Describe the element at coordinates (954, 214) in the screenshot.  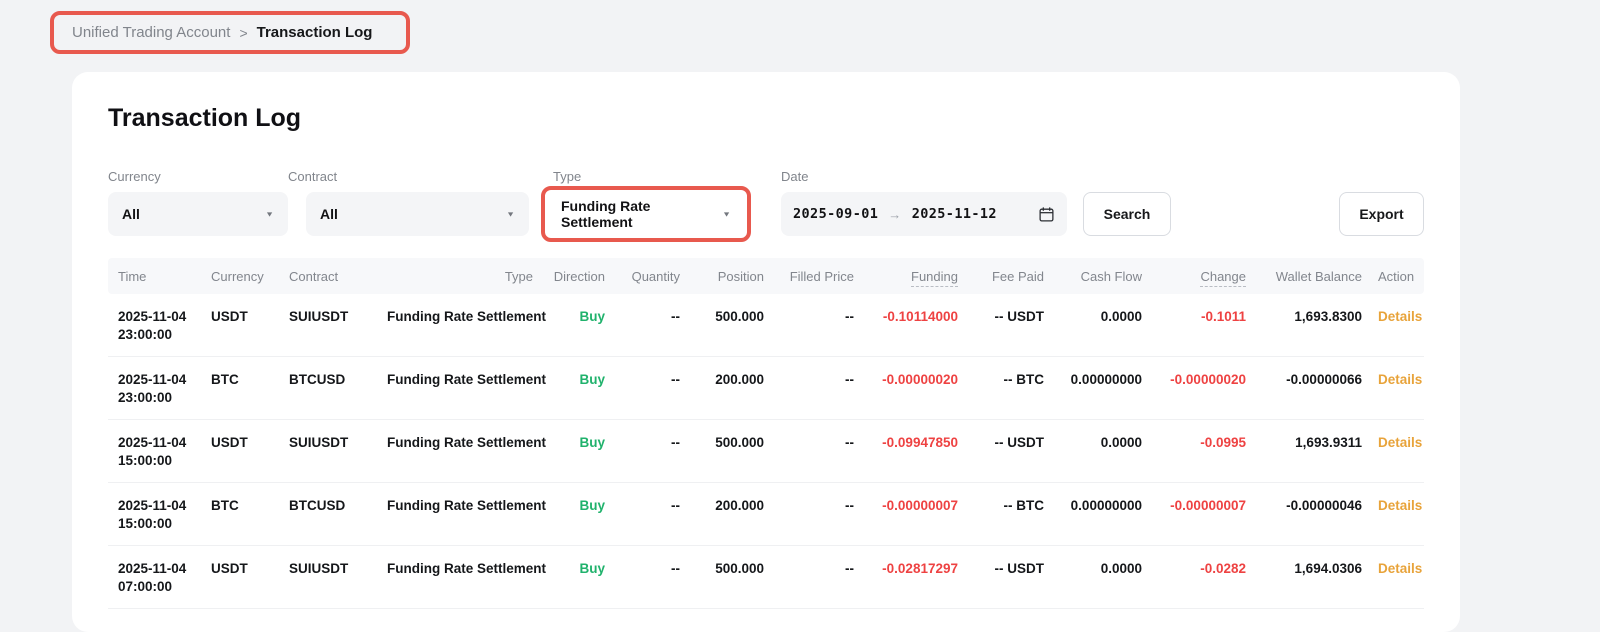
I see `date-end-value: 2025-11-12` at that location.